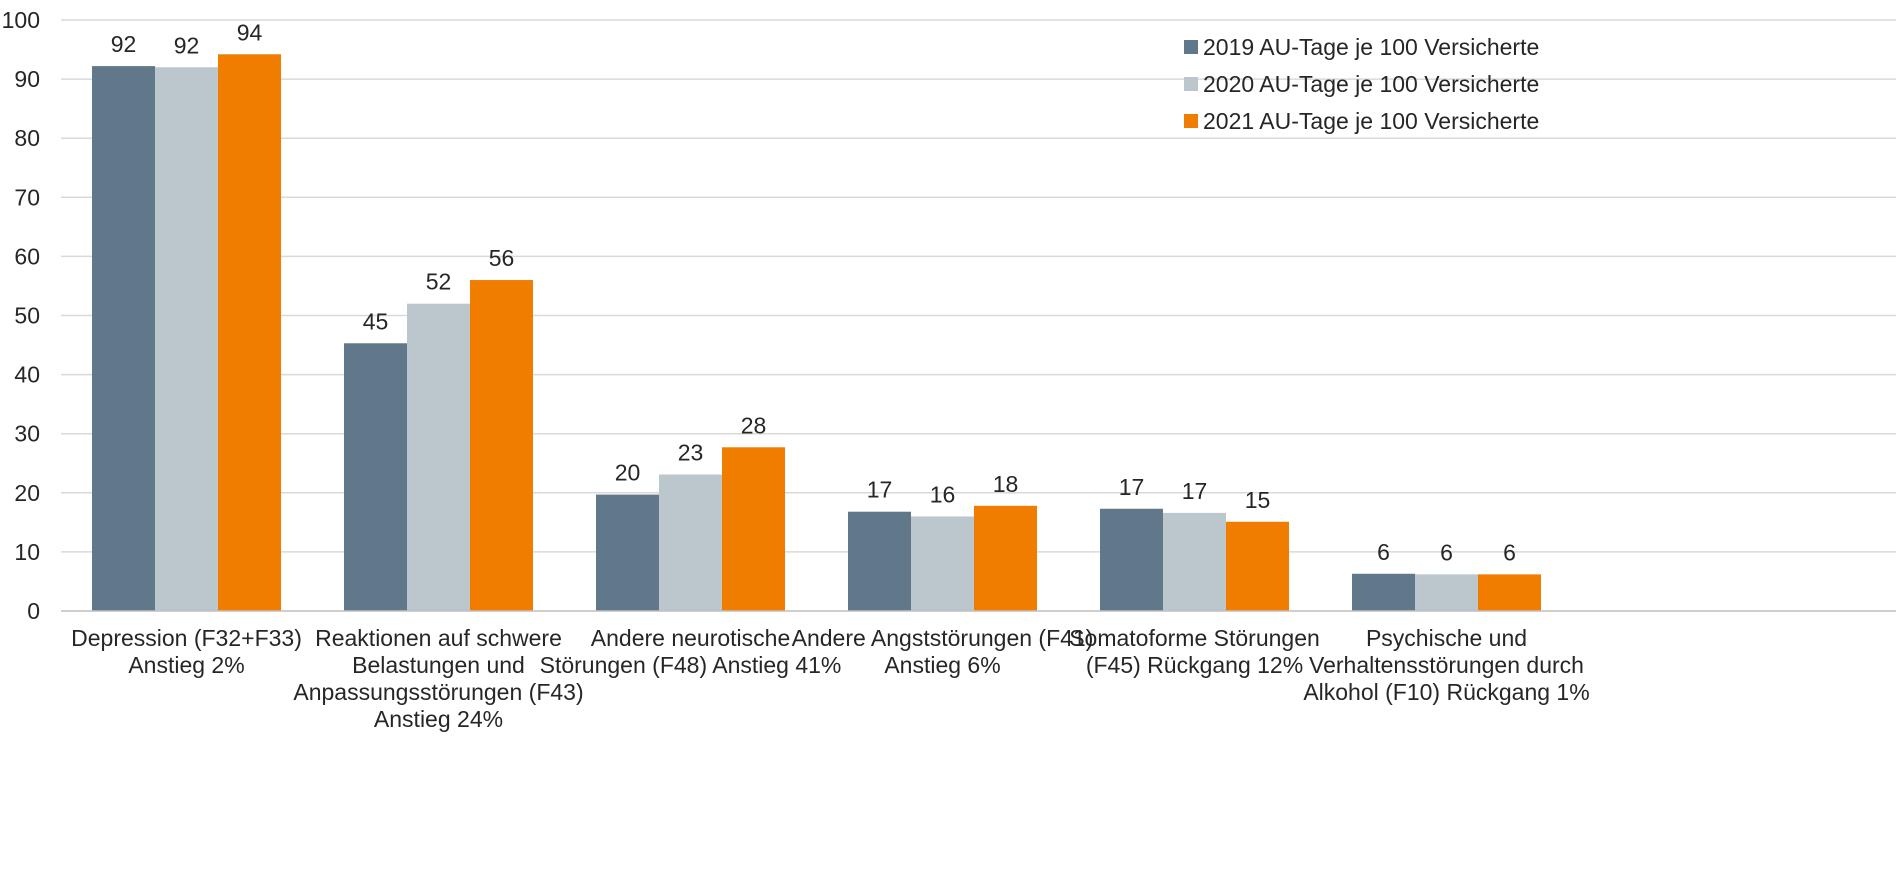 The height and width of the screenshot is (886, 1901). What do you see at coordinates (27, 552) in the screenshot?
I see `y-tick-label: 10` at bounding box center [27, 552].